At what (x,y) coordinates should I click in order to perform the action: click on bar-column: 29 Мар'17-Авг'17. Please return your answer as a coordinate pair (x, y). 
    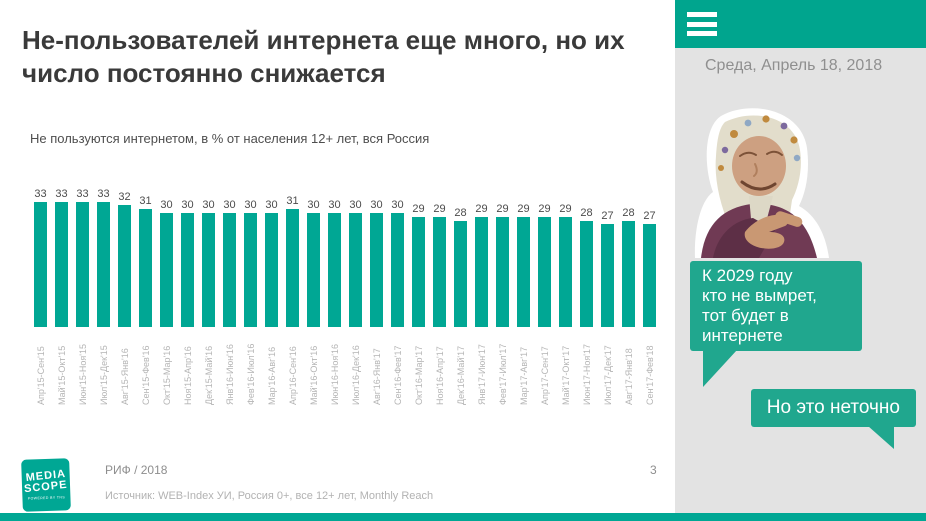
    Looking at the image, I should click on (523, 304).